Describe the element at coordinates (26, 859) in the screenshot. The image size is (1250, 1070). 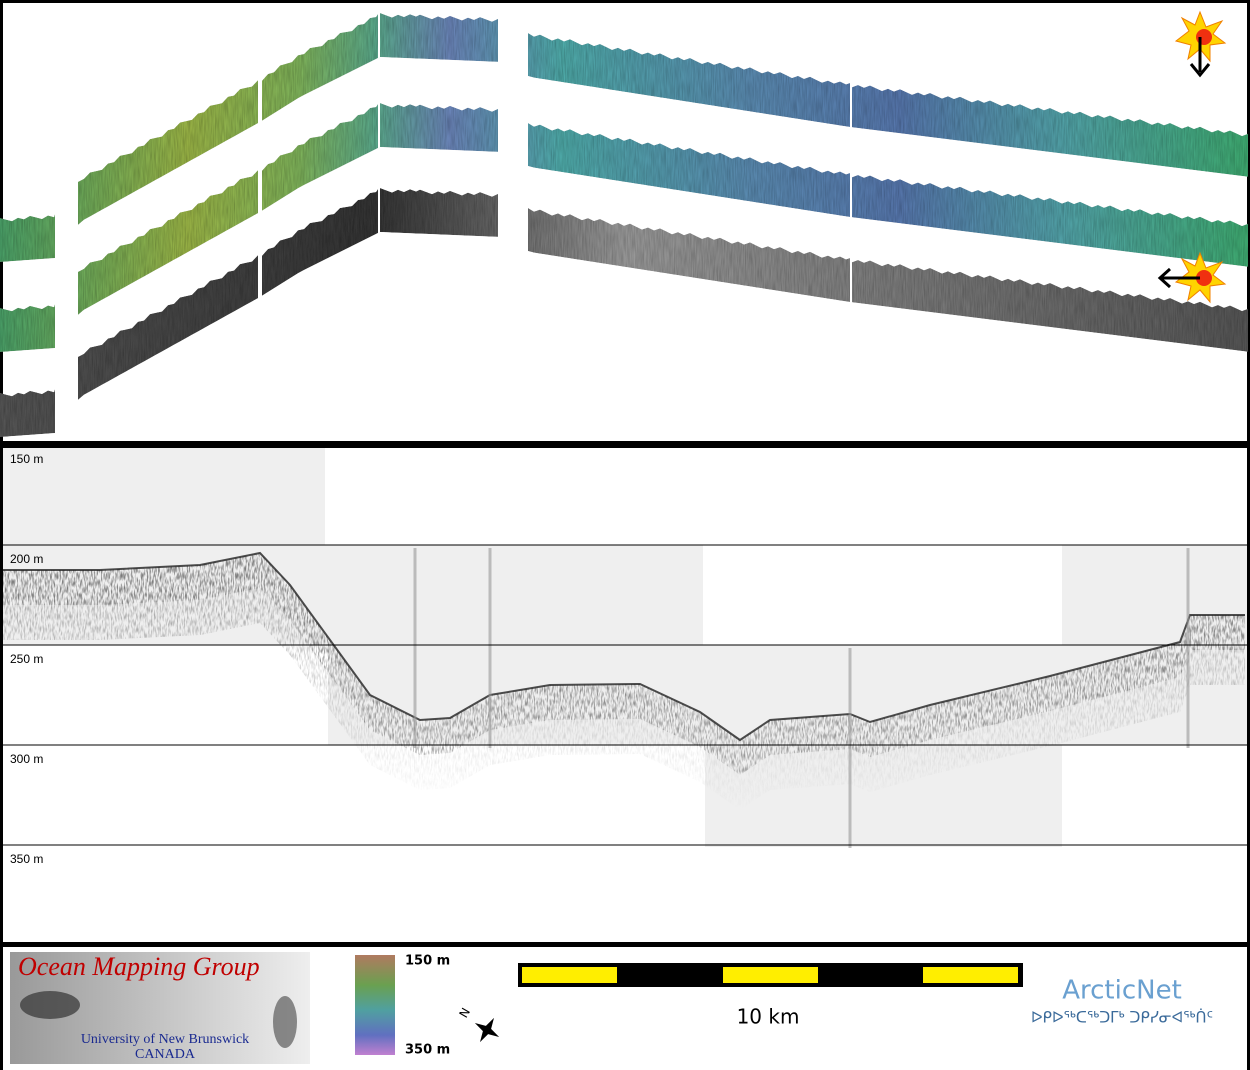
I see `depth-label: 350 m` at that location.